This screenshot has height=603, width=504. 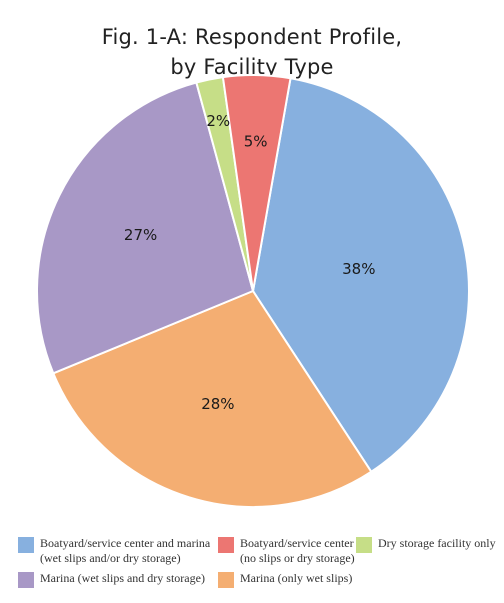 I want to click on pie-slice-boatyard-only, so click(x=256, y=183).